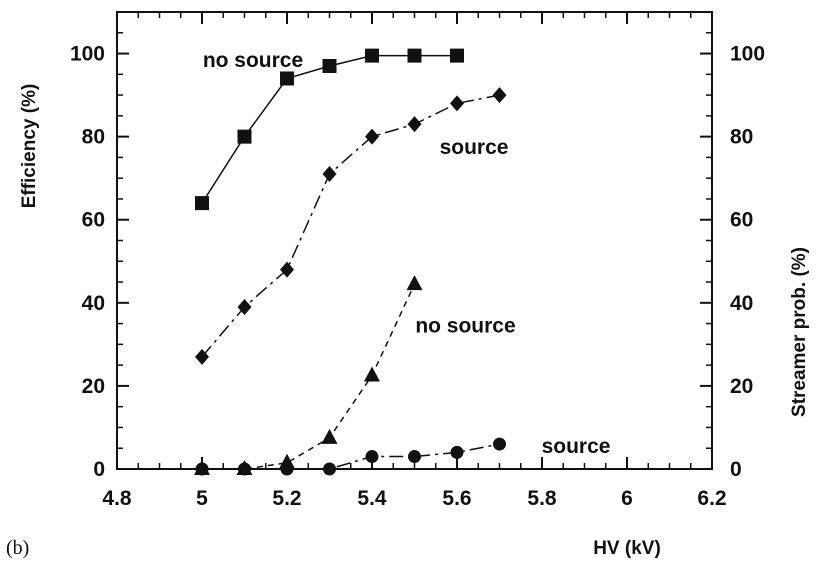  What do you see at coordinates (747, 54) in the screenshot?
I see `y-tick-label-right: 100` at bounding box center [747, 54].